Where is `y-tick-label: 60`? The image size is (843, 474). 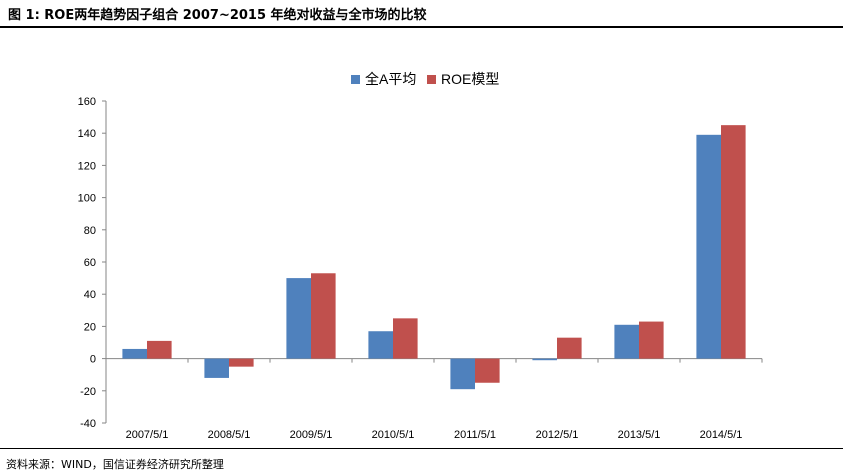
y-tick-label: 60 is located at coordinates (90, 263).